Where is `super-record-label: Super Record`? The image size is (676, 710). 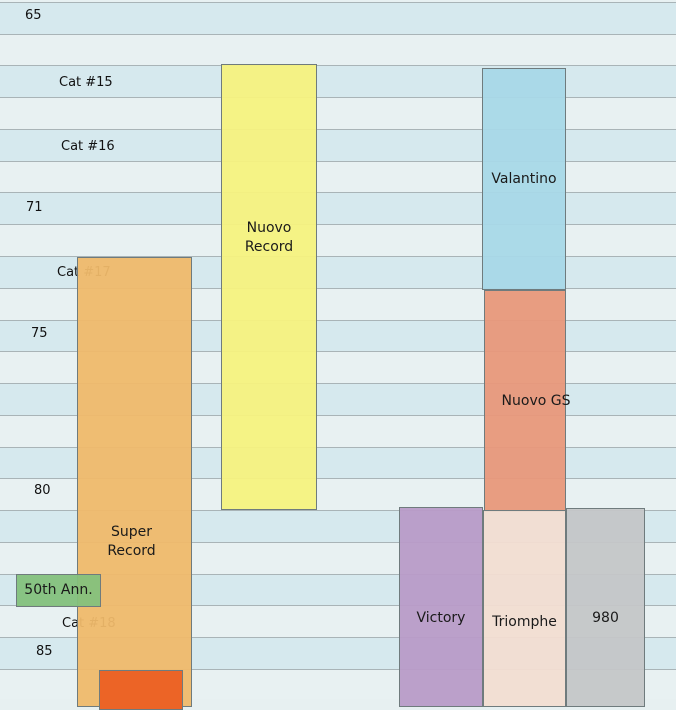
super-record-label: Super Record is located at coordinates (131, 541).